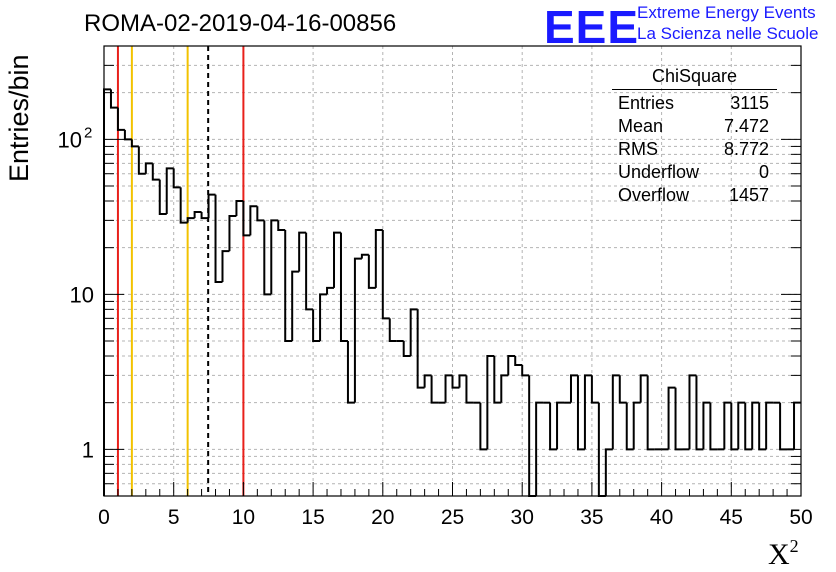  I want to click on x-tick-label: 45, so click(731, 517).